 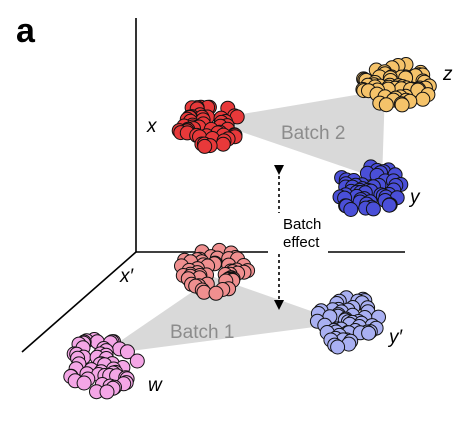 I want to click on label-y-prime: y′, so click(x=395, y=337).